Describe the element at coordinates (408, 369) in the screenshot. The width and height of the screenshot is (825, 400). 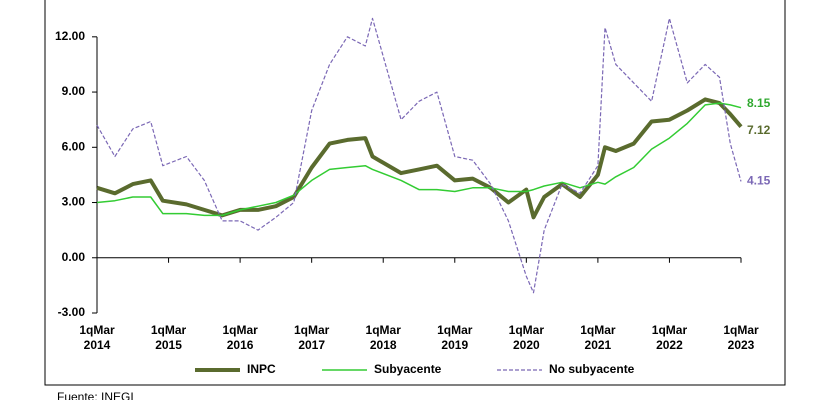
I see `legend-label: Subyacente` at that location.